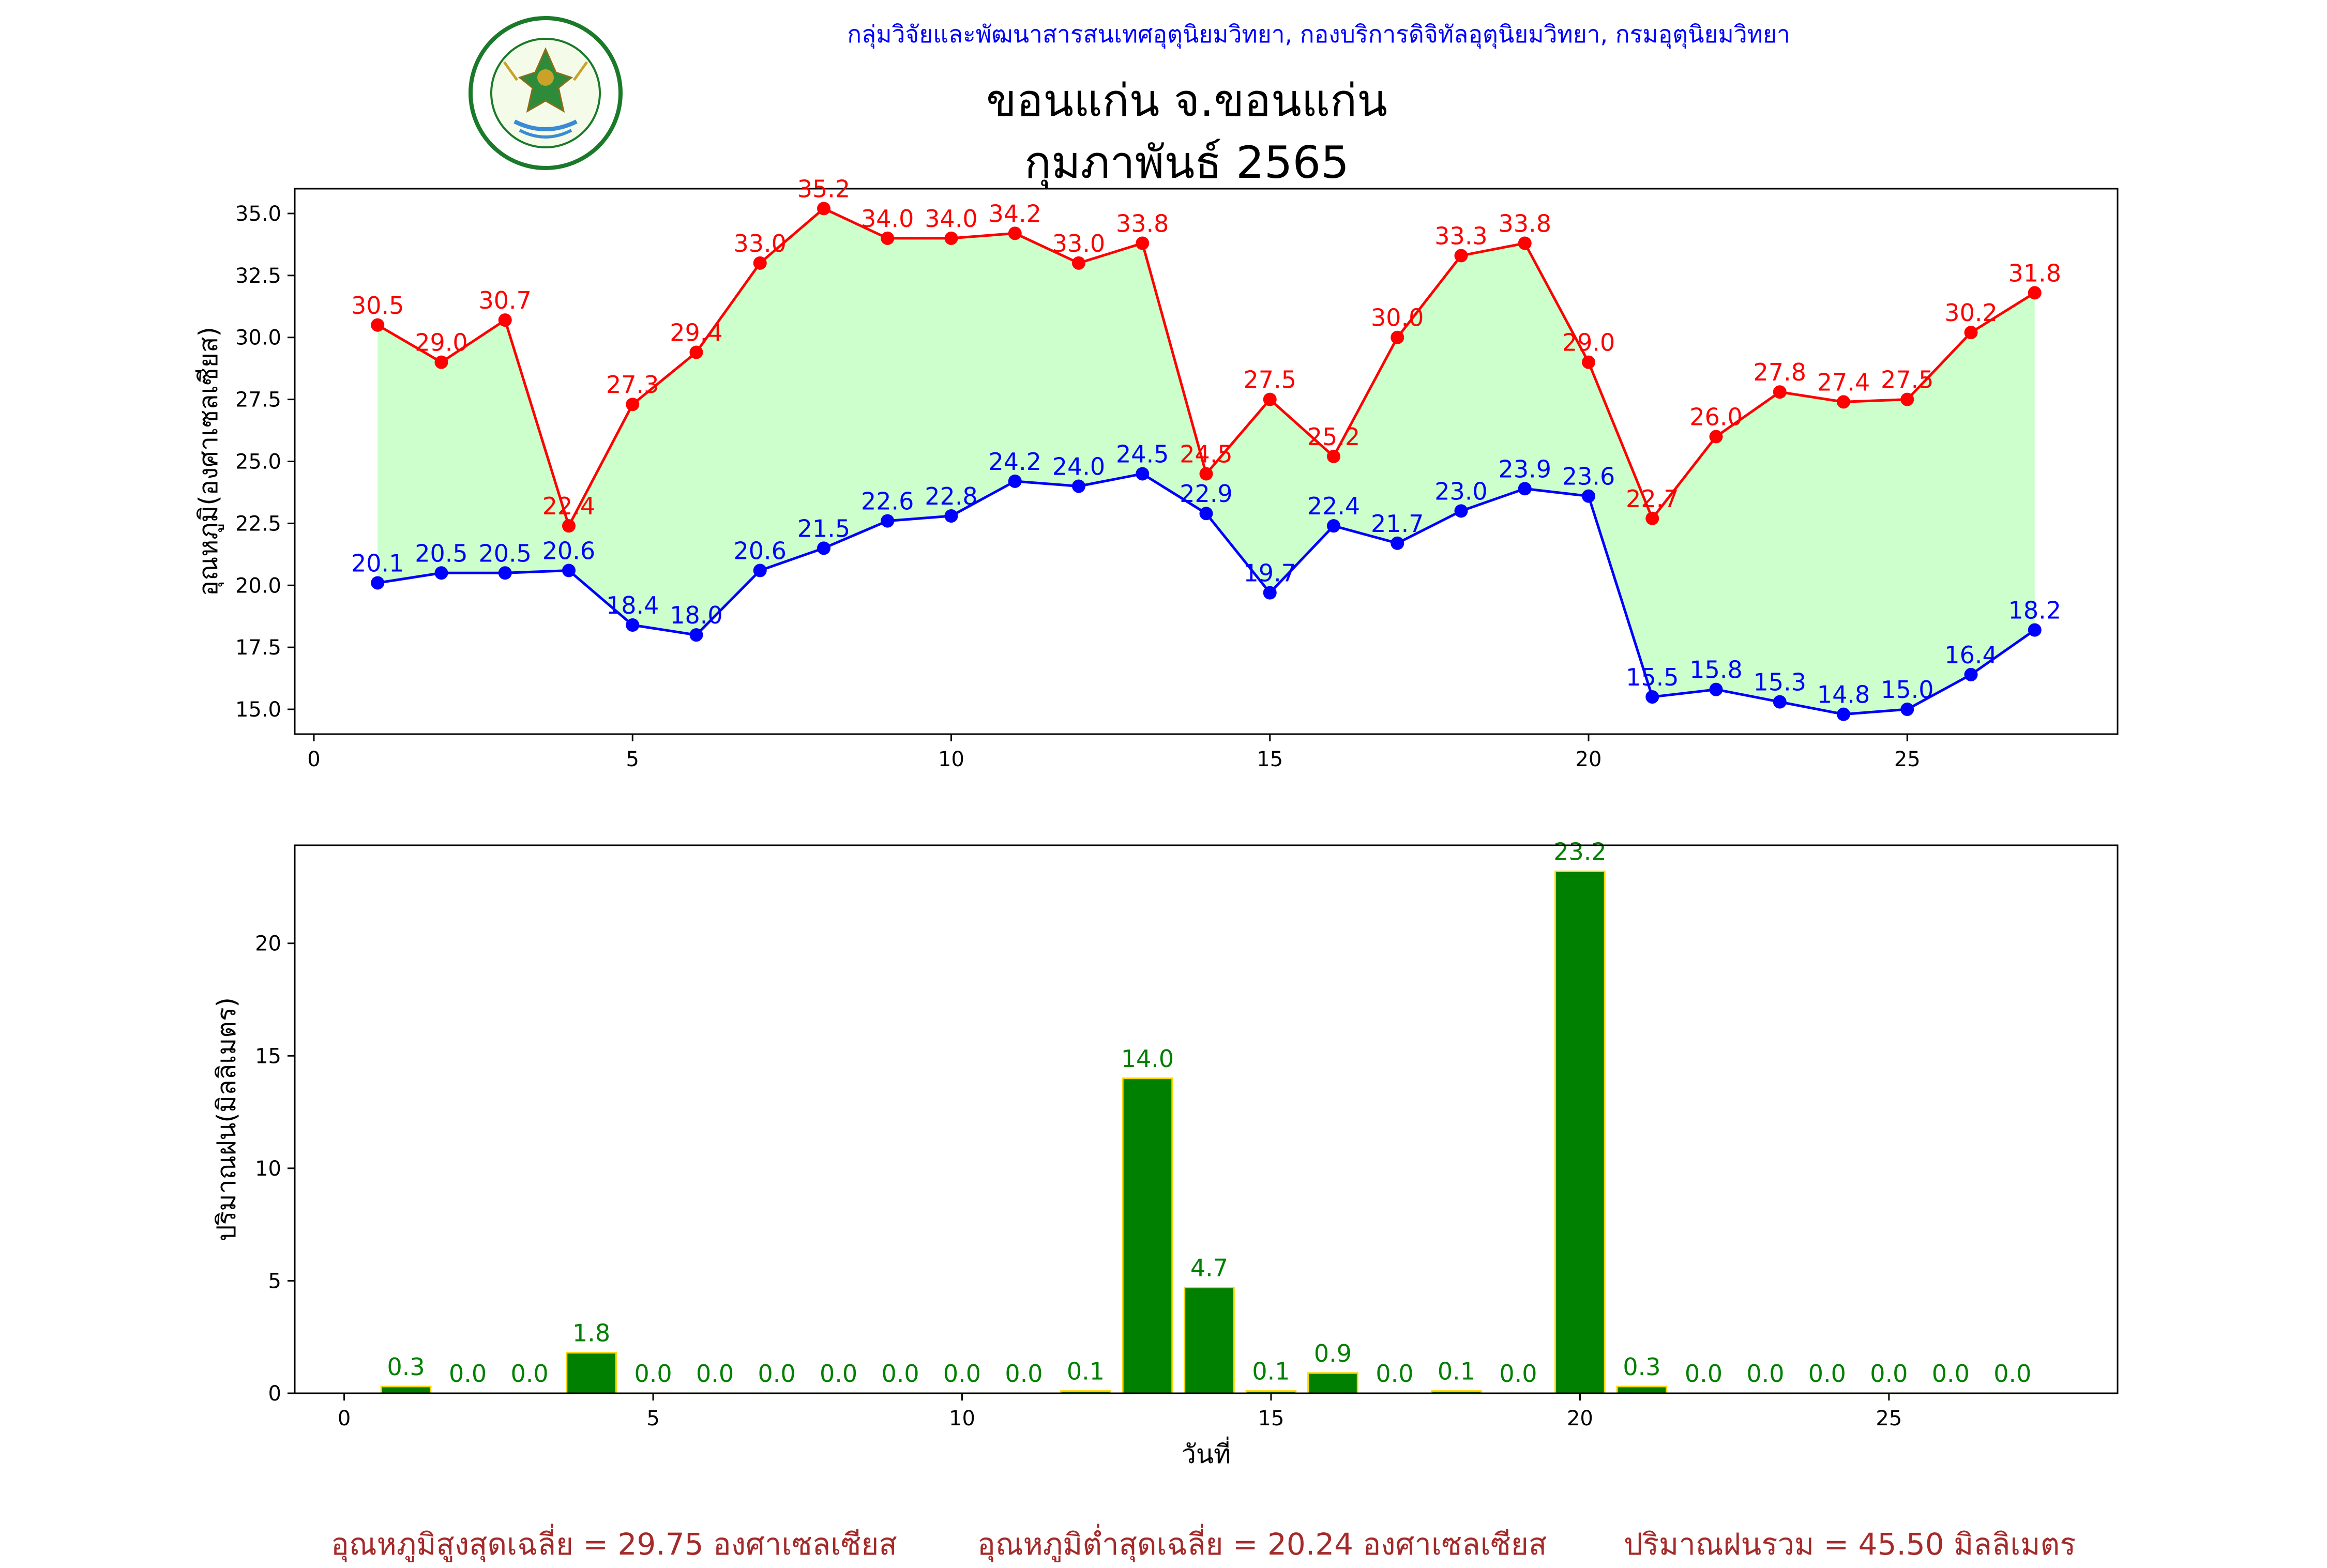  I want to click on min-temperature-data-label: 20.5, so click(505, 553).